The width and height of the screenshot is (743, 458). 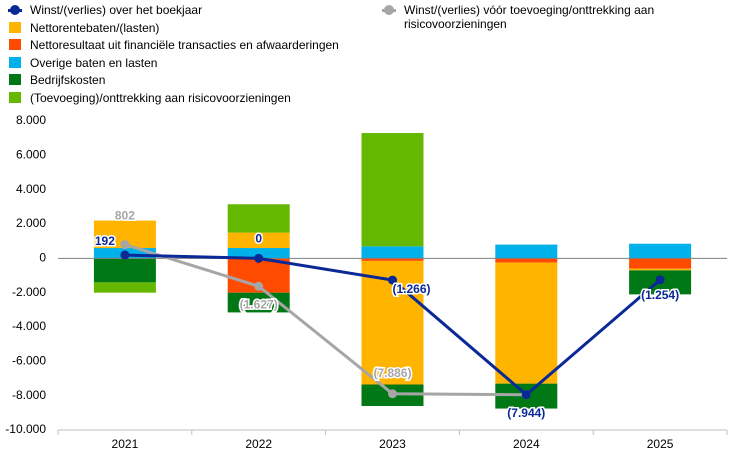 I want to click on data-label: (1.627), so click(x=259, y=304).